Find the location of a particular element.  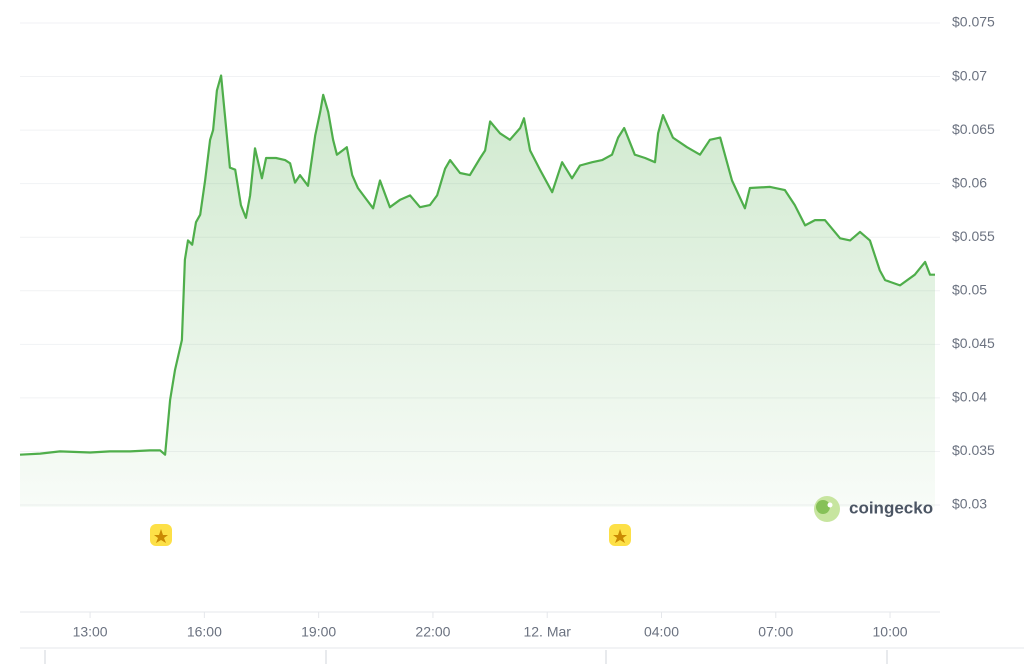

logo is located at coordinates (827, 509).